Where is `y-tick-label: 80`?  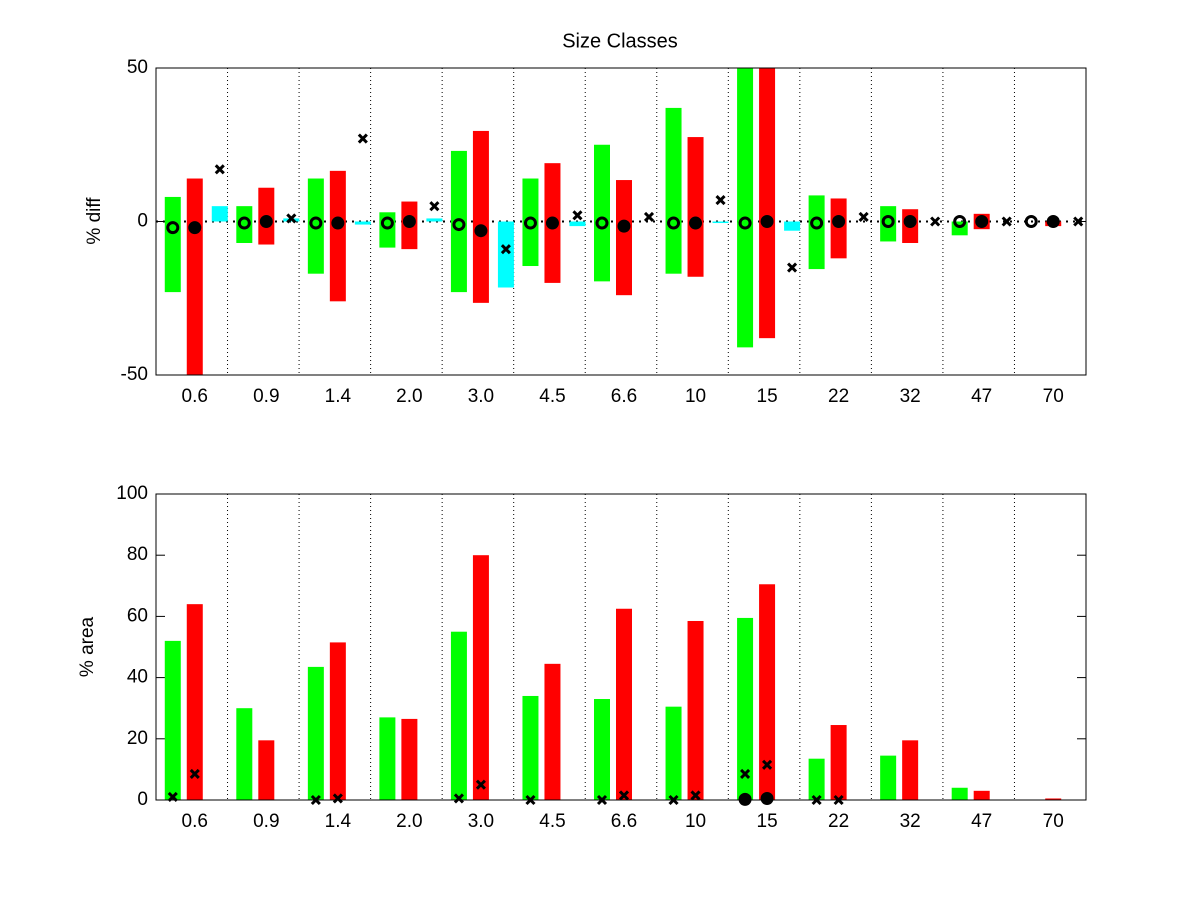 y-tick-label: 80 is located at coordinates (137, 554).